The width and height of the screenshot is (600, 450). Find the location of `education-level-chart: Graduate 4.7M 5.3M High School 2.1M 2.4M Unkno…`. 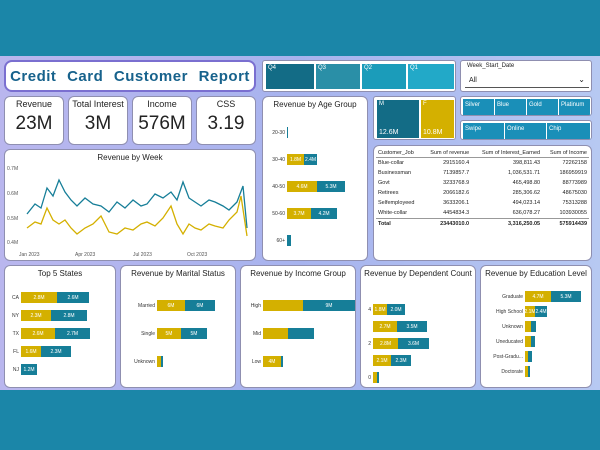

education-level-chart: Graduate 4.7M 5.3M High School 2.1M 2.4M Unkno… is located at coordinates (536, 326).